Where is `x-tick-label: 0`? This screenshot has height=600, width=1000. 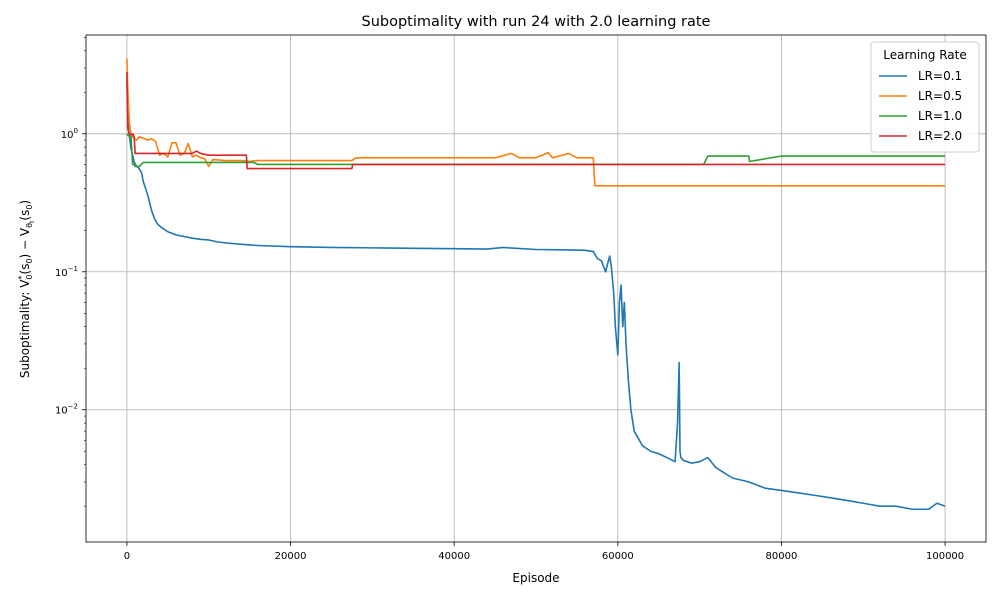 x-tick-label: 0 is located at coordinates (127, 556).